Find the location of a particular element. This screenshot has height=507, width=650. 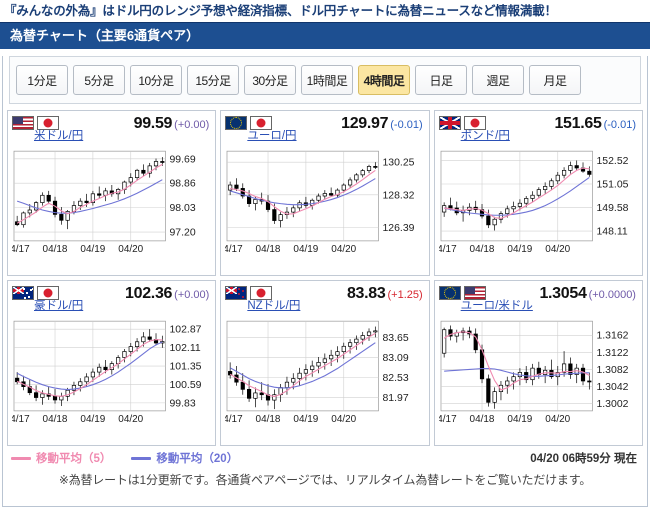

rate-change: (+0.0000) is located at coordinates (612, 295).